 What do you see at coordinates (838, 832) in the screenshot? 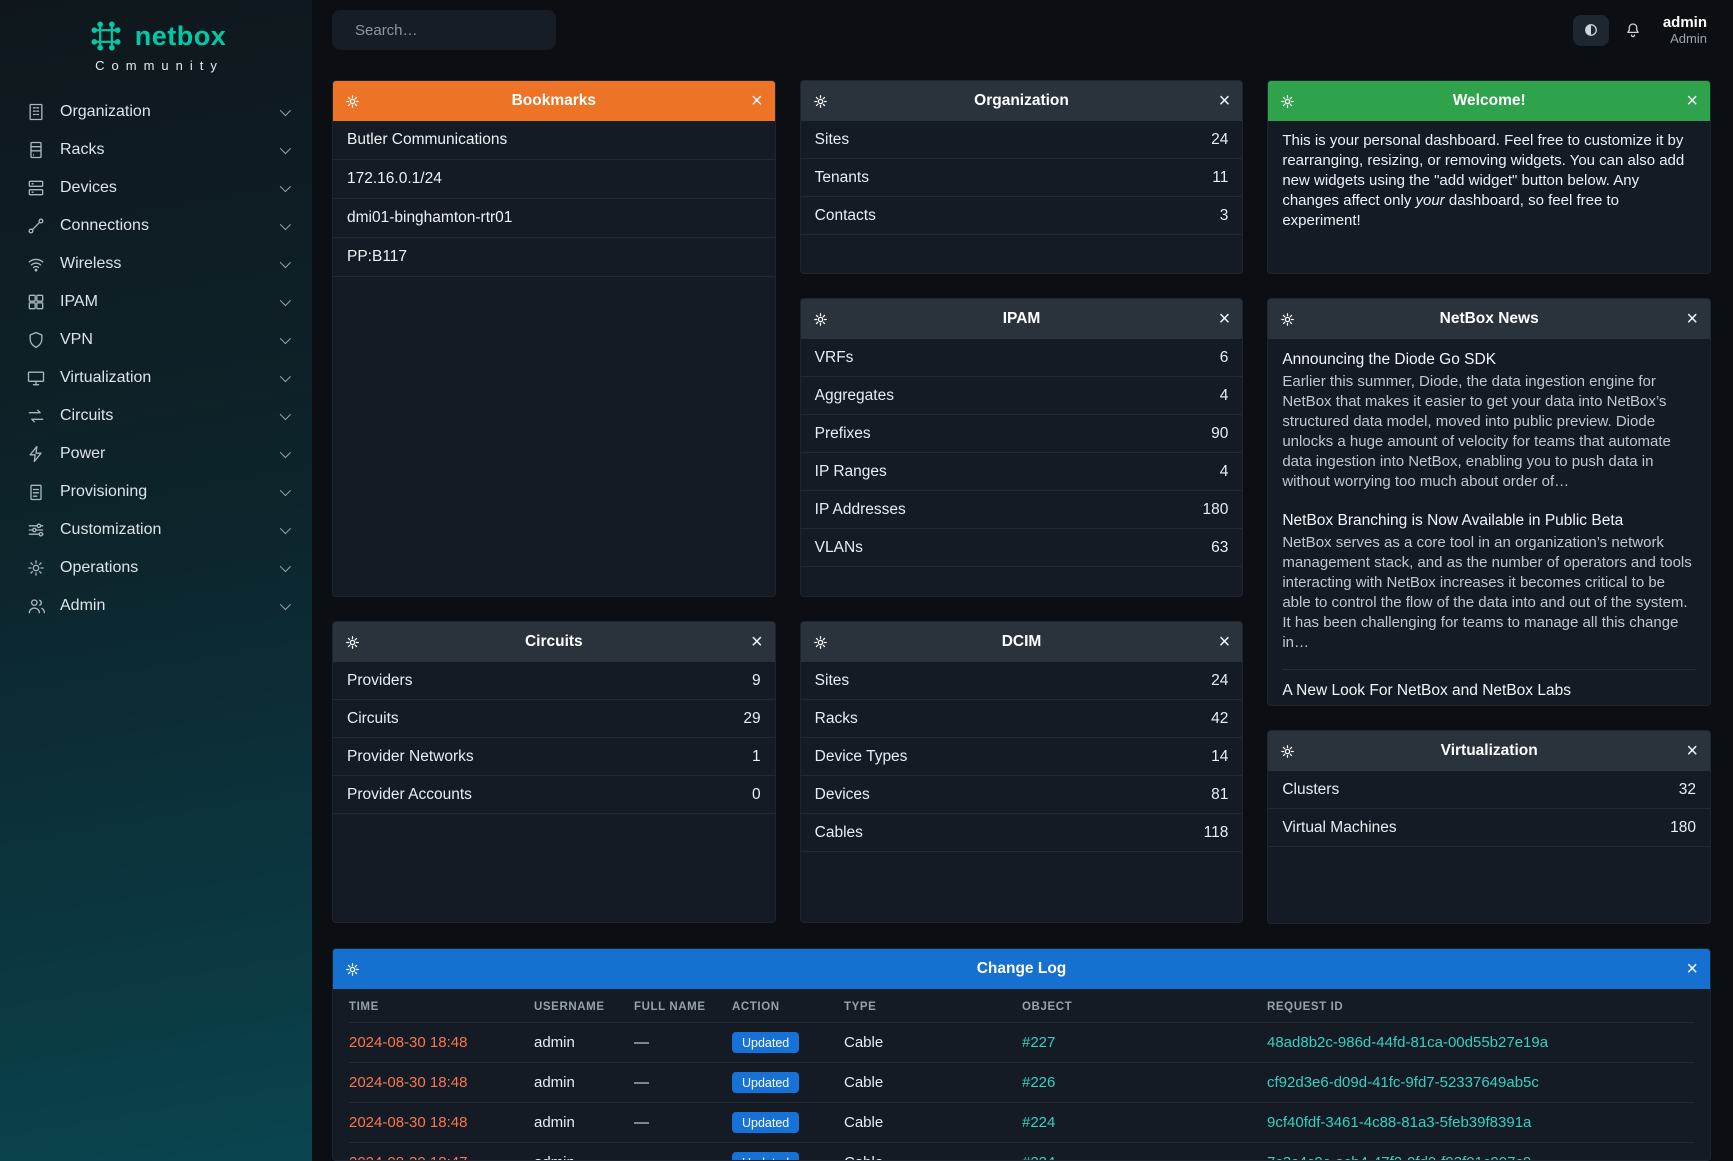
I see `stat-label-link: Cables` at bounding box center [838, 832].